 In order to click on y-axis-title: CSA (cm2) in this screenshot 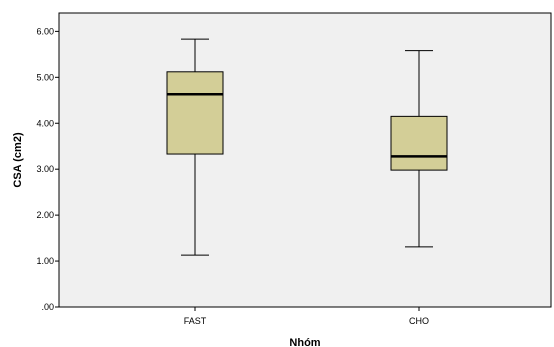, I will do `click(18, 160)`.